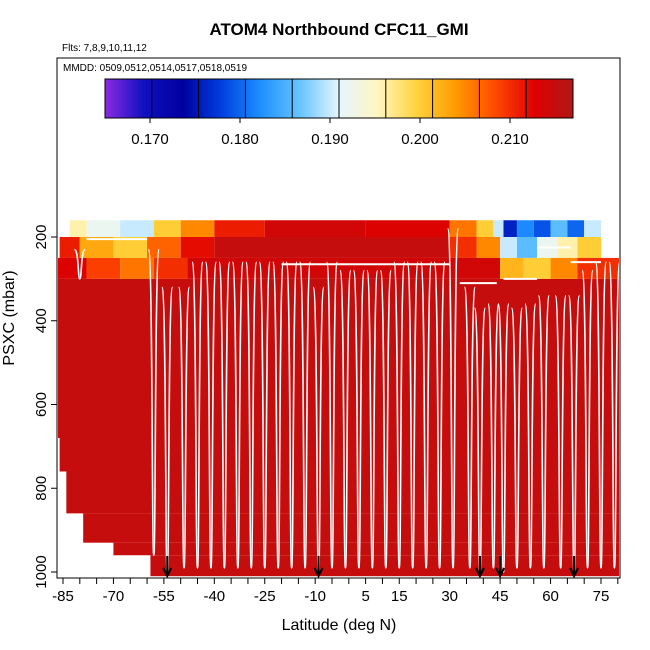 The height and width of the screenshot is (650, 650). Describe the element at coordinates (339, 98) in the screenshot. I see `colorbar` at that location.